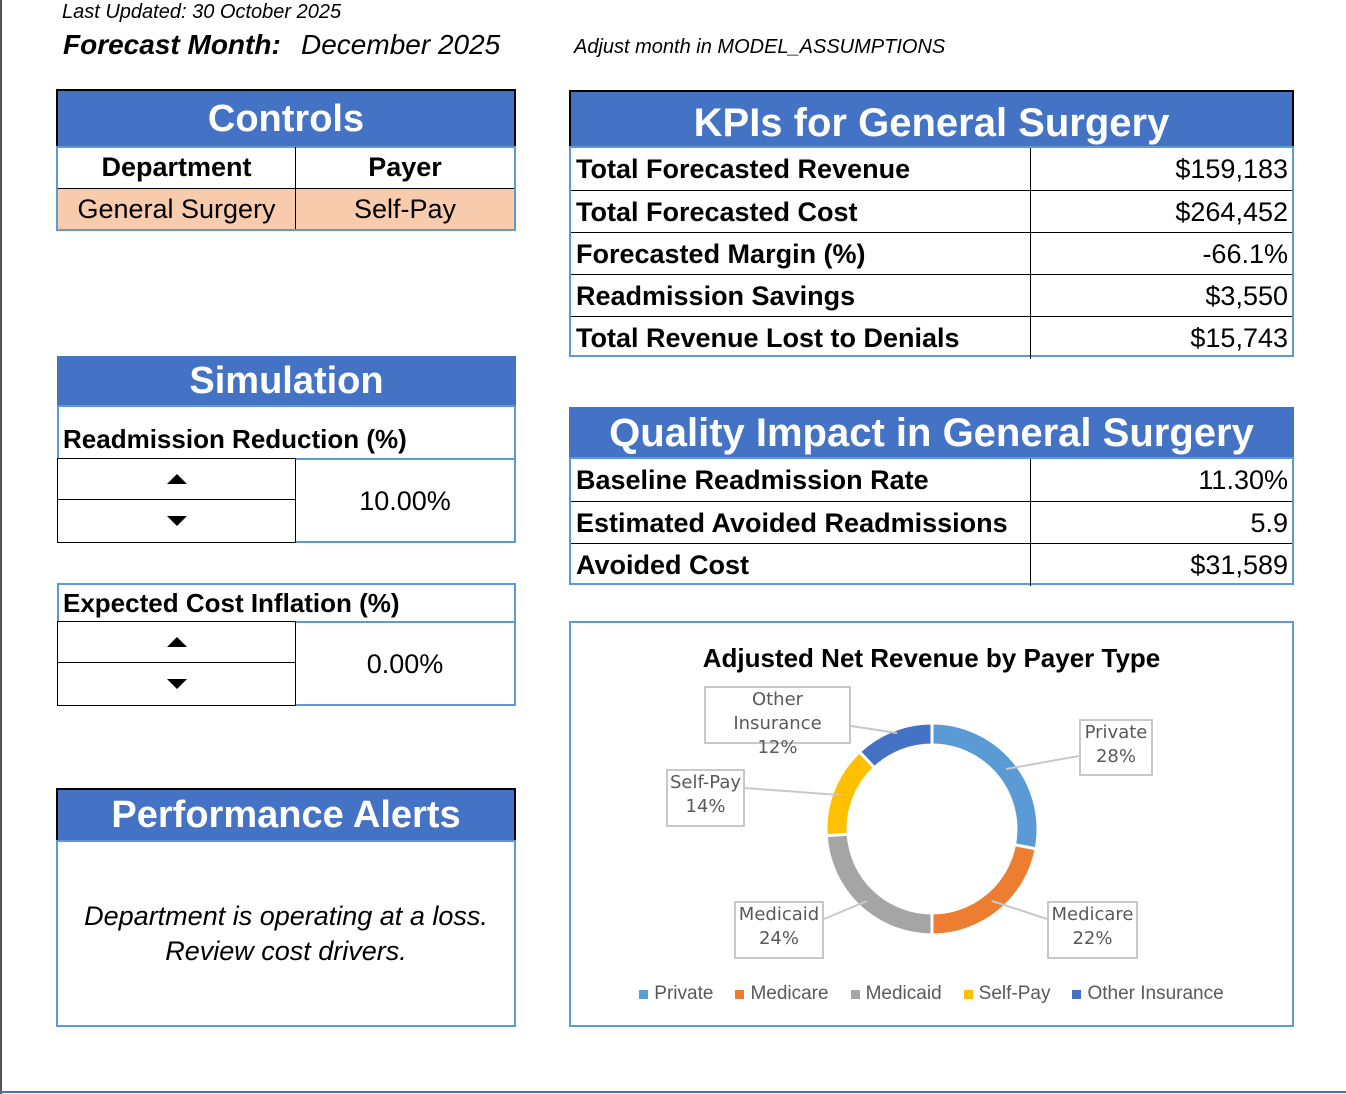 This screenshot has height=1094, width=1346. What do you see at coordinates (931, 658) in the screenshot?
I see `chart-title: Adjusted Net Revenue by Payer Type` at bounding box center [931, 658].